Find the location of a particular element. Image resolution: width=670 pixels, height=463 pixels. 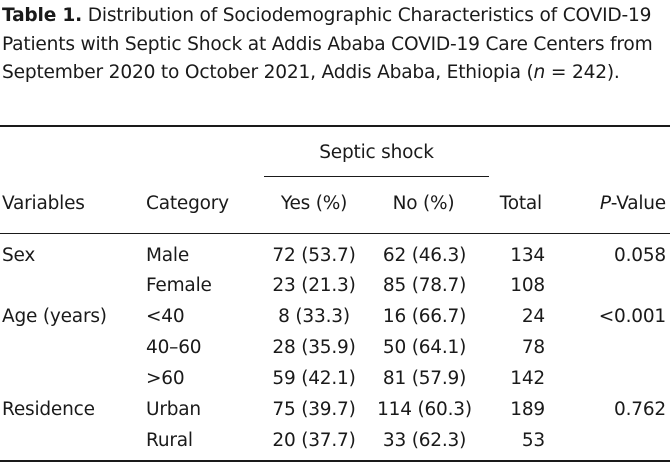

header-total: Total is located at coordinates (520, 203).